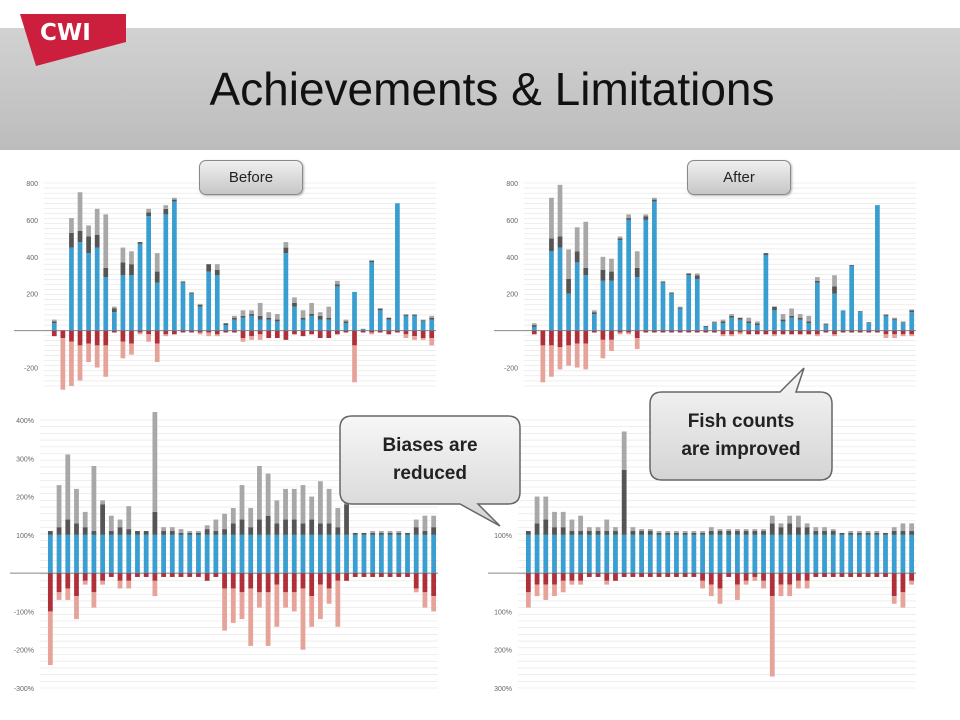  What do you see at coordinates (251, 177) in the screenshot?
I see `before-label: Before` at bounding box center [251, 177].